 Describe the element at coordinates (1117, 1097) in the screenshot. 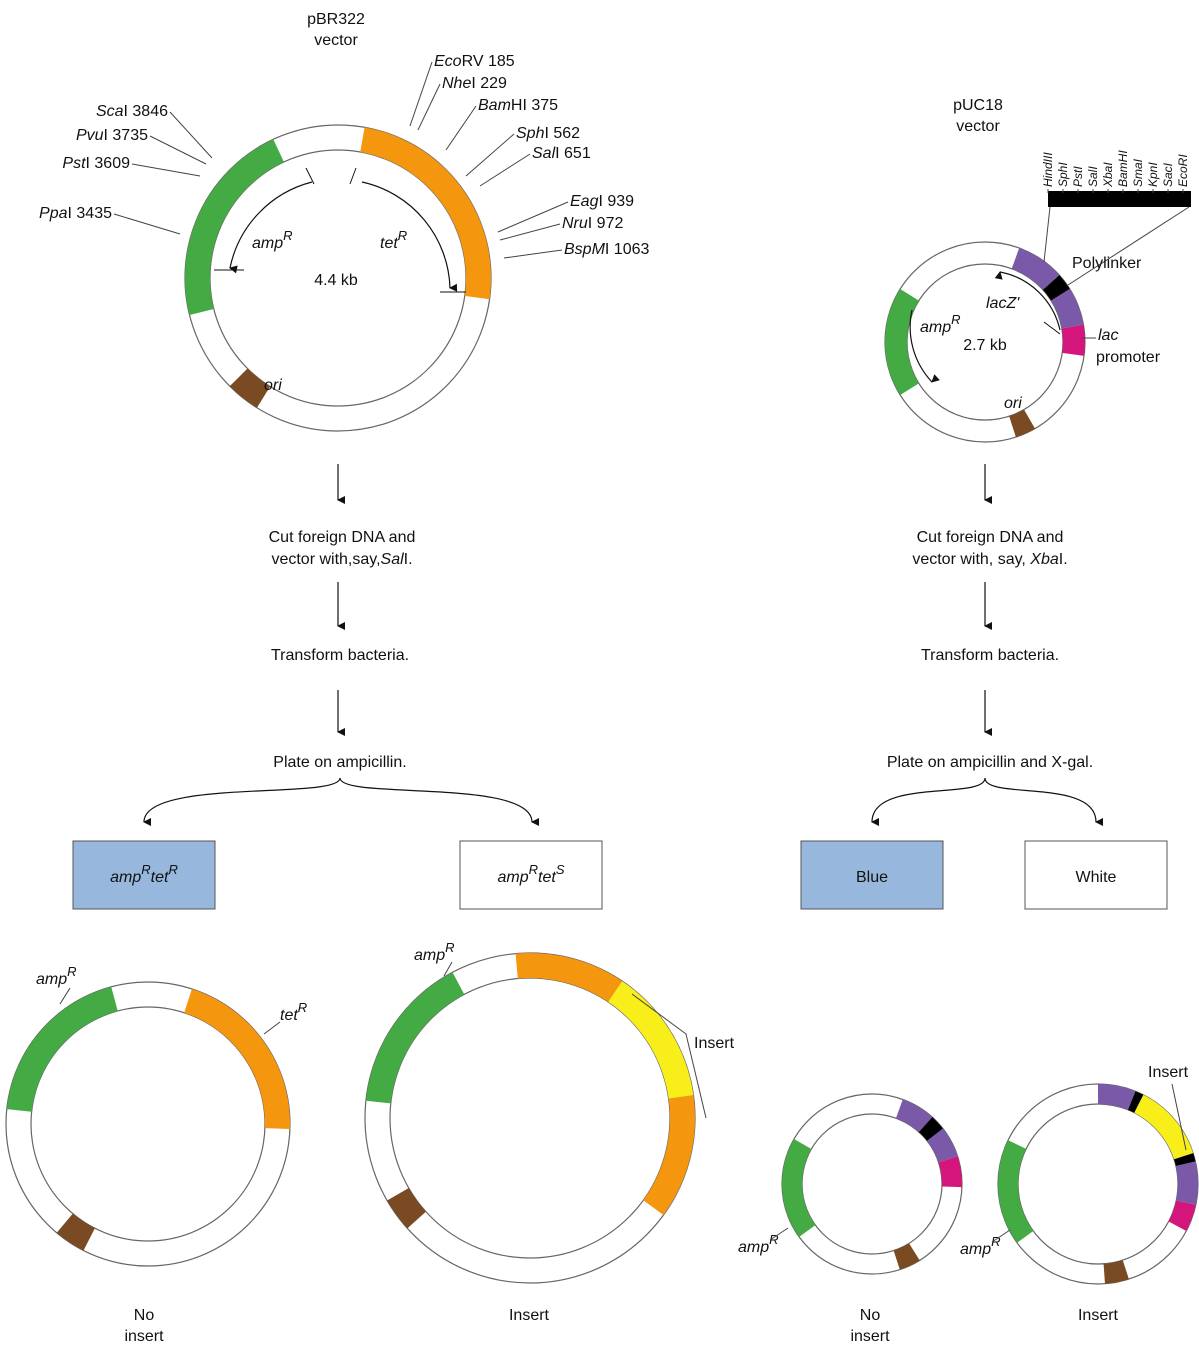

I see `b4-lacz-a` at that location.